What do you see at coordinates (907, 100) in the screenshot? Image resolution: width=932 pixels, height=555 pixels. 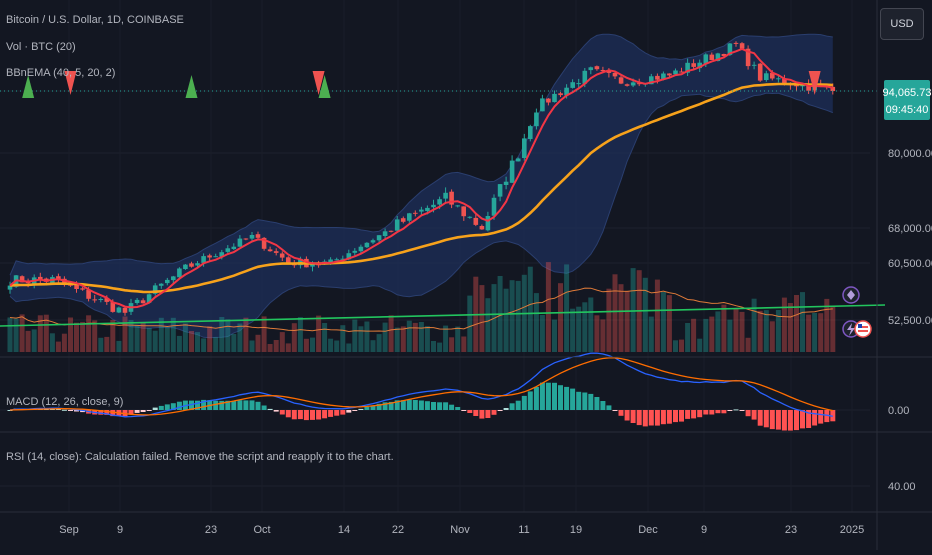 I see `last-price-tag-bg` at bounding box center [907, 100].